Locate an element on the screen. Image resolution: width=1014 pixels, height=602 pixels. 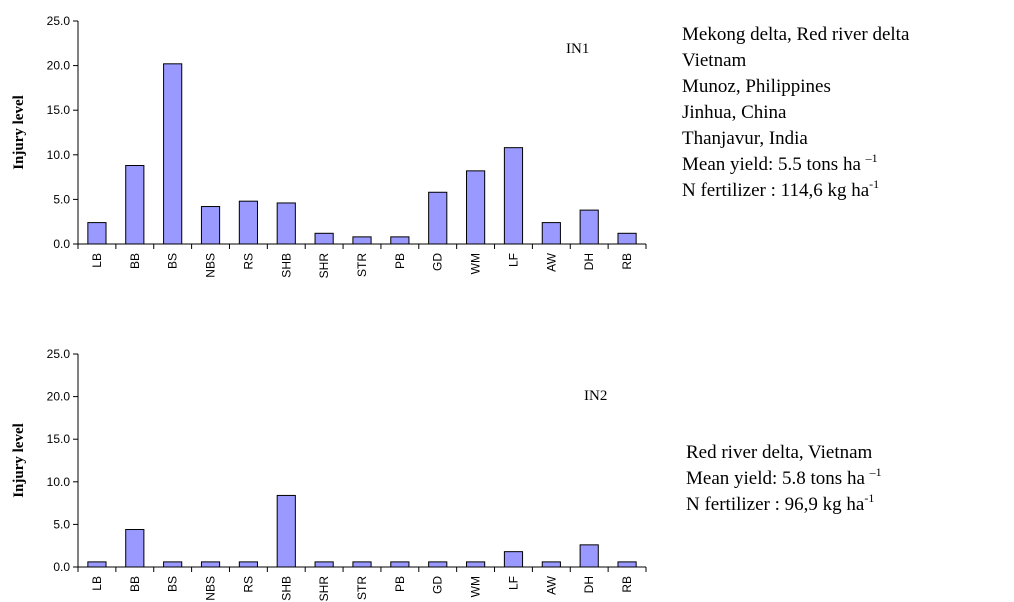
note-in2-yield: Mean yield: 5.8 tons ha –1 is located at coordinates (784, 479).